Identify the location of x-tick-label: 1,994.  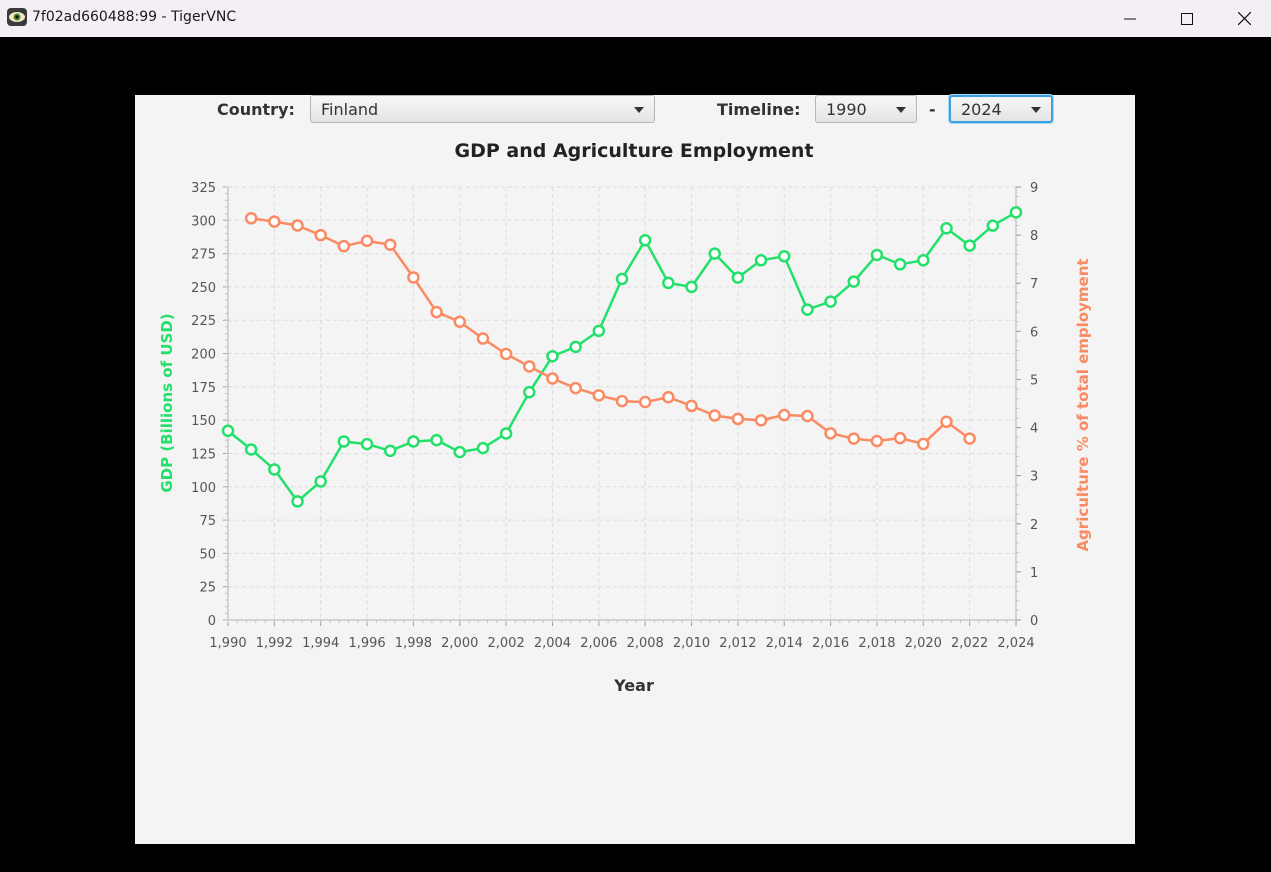
(320, 643).